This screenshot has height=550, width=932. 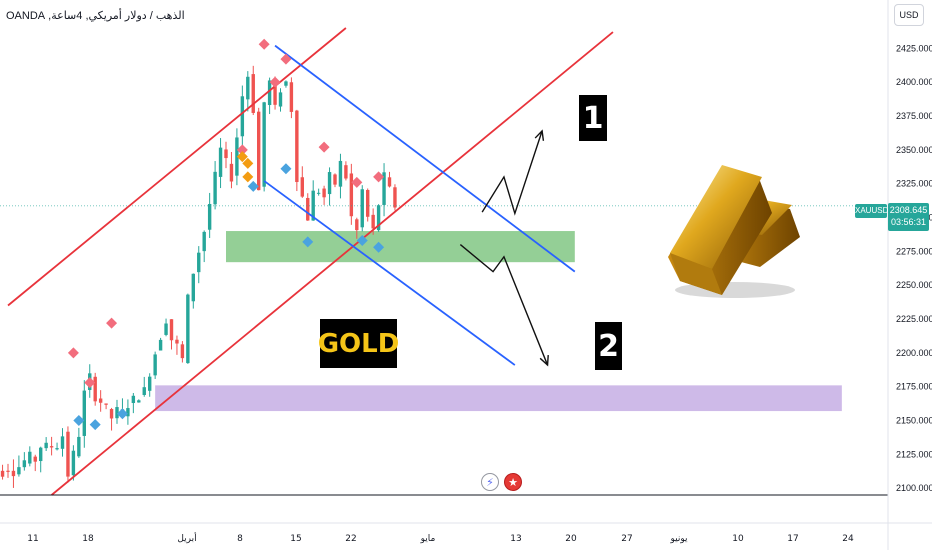 What do you see at coordinates (792, 539) in the screenshot?
I see `x-tick-label: 17` at bounding box center [792, 539].